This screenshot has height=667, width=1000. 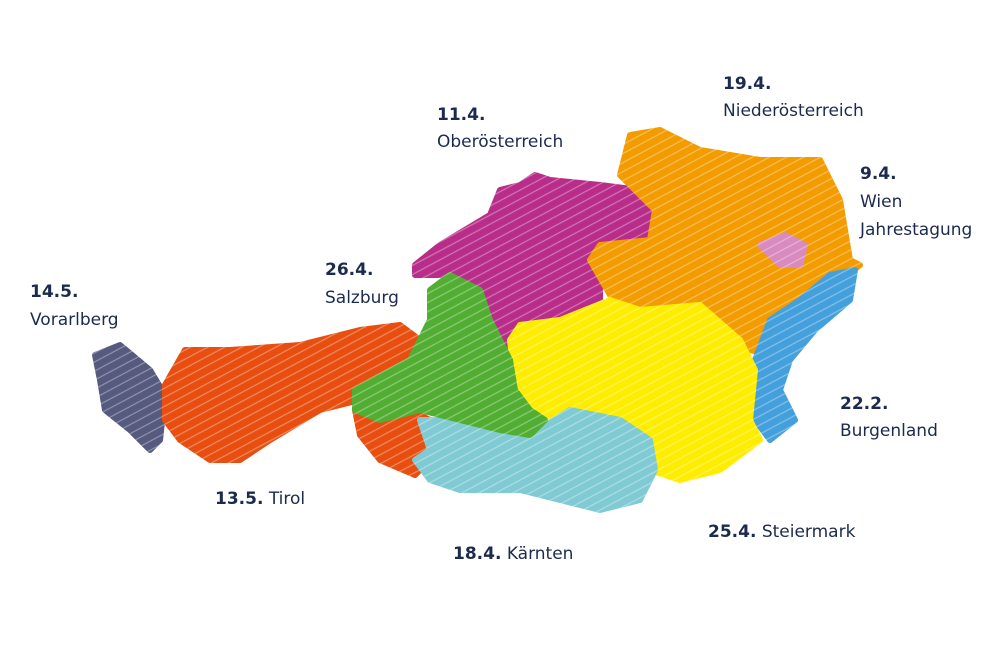 What do you see at coordinates (54, 292) in the screenshot?
I see `region-date: 14.5.` at bounding box center [54, 292].